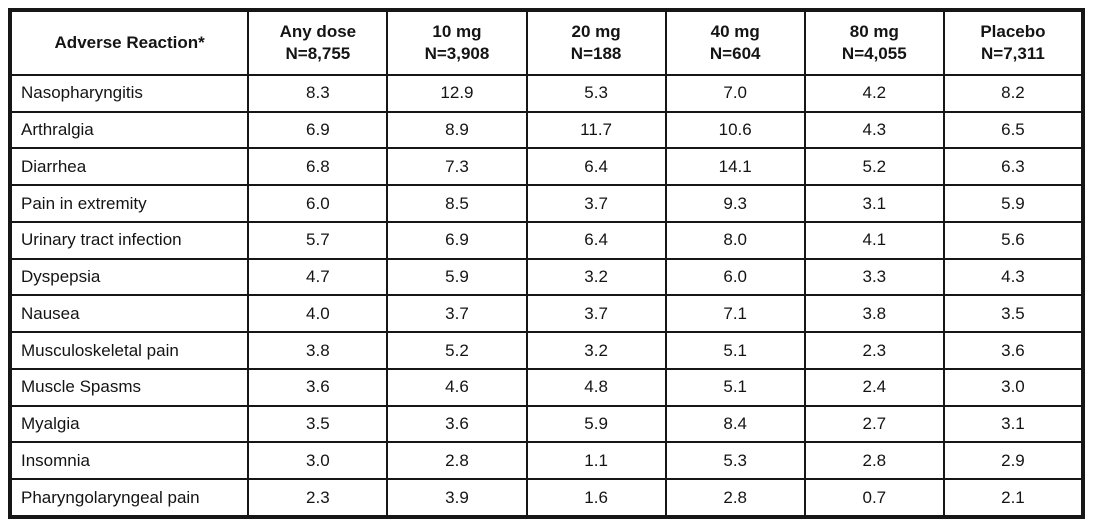 This screenshot has height=529, width=1097. Describe the element at coordinates (1013, 31) in the screenshot. I see `dose-label: Placebo` at that location.